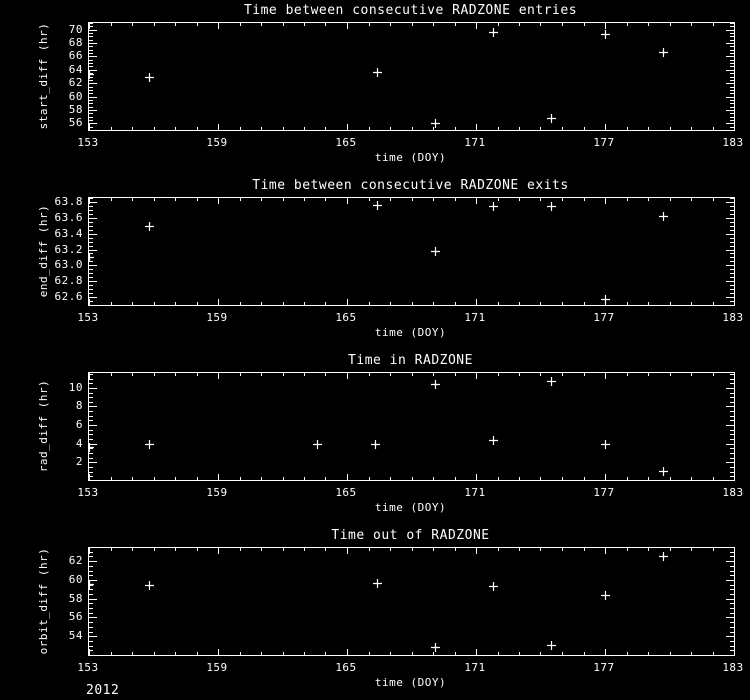 The image size is (750, 700). I want to click on y-tick-label: 64, so click(75, 69).